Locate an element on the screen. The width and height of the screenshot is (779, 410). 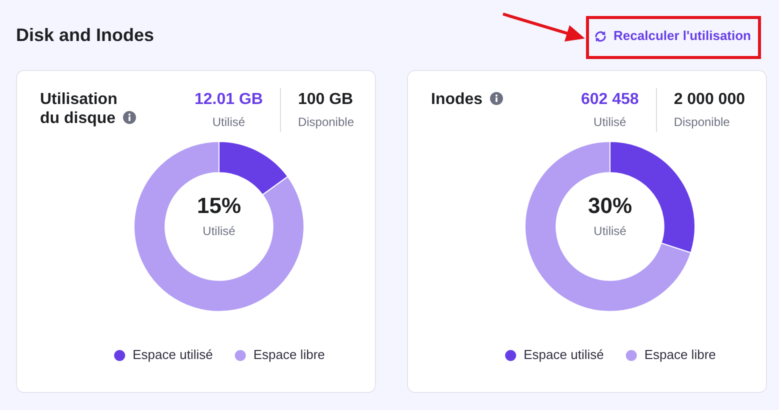
text: Disk and Inodes is located at coordinates (85, 35).